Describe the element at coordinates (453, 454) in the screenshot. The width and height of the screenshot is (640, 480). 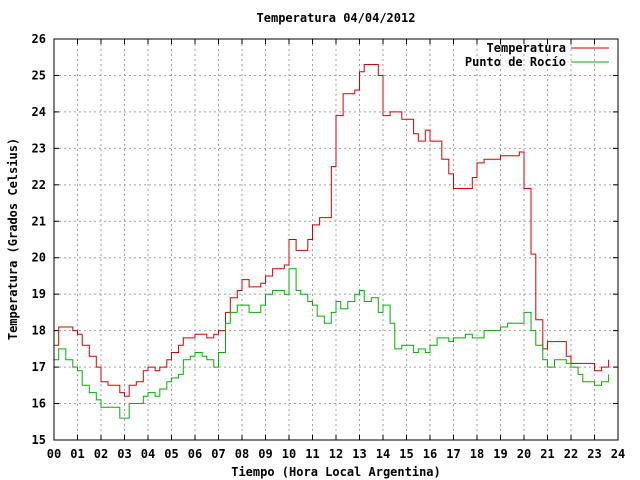
I see `x-tick-label: 17` at that location.